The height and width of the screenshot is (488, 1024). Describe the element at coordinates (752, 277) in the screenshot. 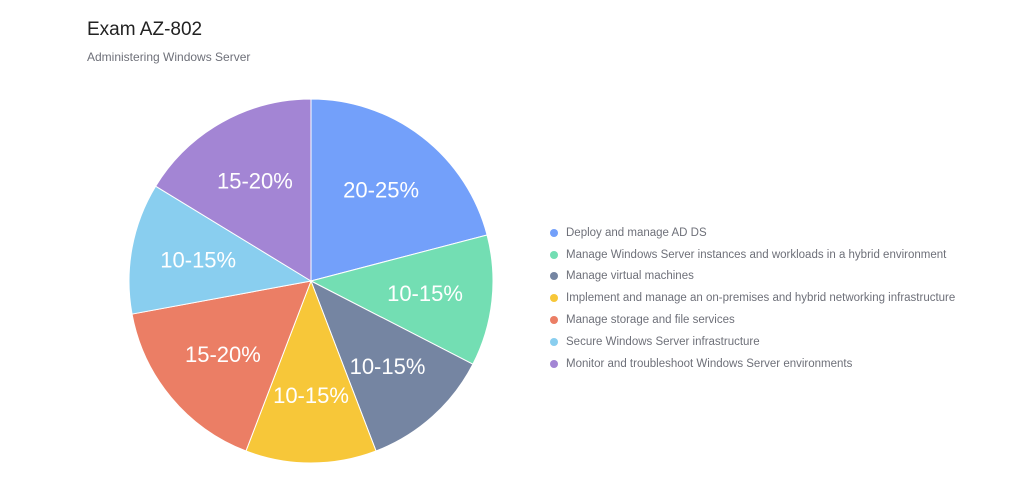

I see `legend-item: Manage virtual machines` at that location.